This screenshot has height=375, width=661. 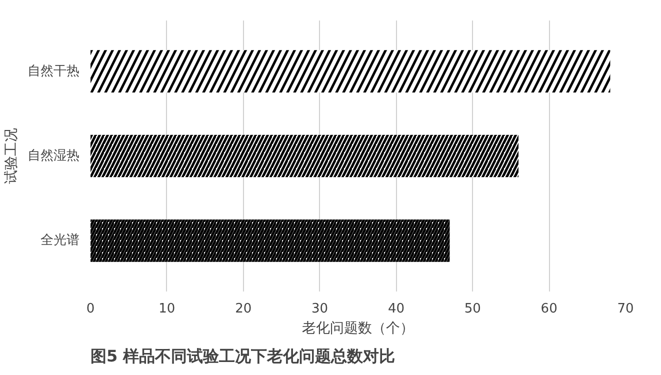 What do you see at coordinates (12, 156) in the screenshot?
I see `y-axis-title: 试验工况` at bounding box center [12, 156].